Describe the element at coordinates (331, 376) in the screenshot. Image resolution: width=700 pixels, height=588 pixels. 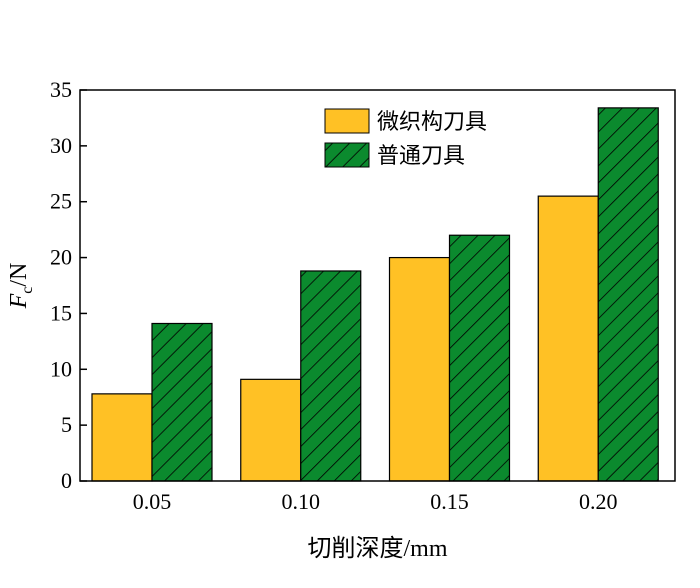
I see `bar-ordinary-tool-0.10` at that location.